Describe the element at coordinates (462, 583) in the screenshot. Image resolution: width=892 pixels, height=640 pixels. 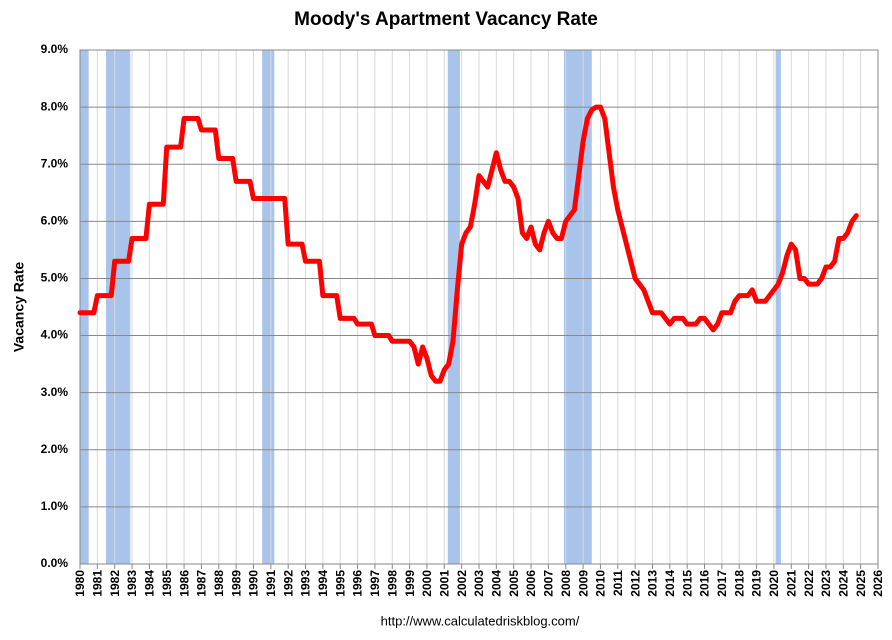
I see `x-tick-label: 2002` at that location.